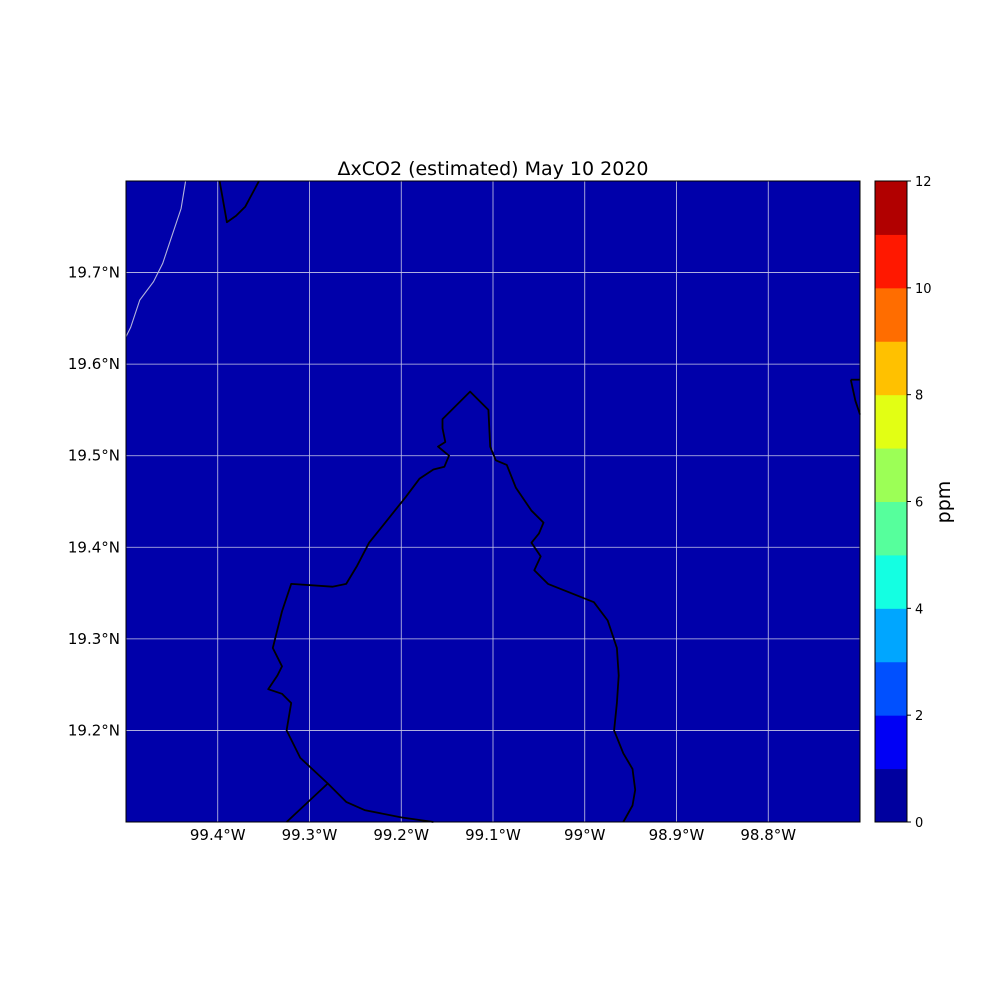 The height and width of the screenshot is (1008, 1008). What do you see at coordinates (94, 547) in the screenshot?
I see `lat-tick-label: 19.4°N` at bounding box center [94, 547].